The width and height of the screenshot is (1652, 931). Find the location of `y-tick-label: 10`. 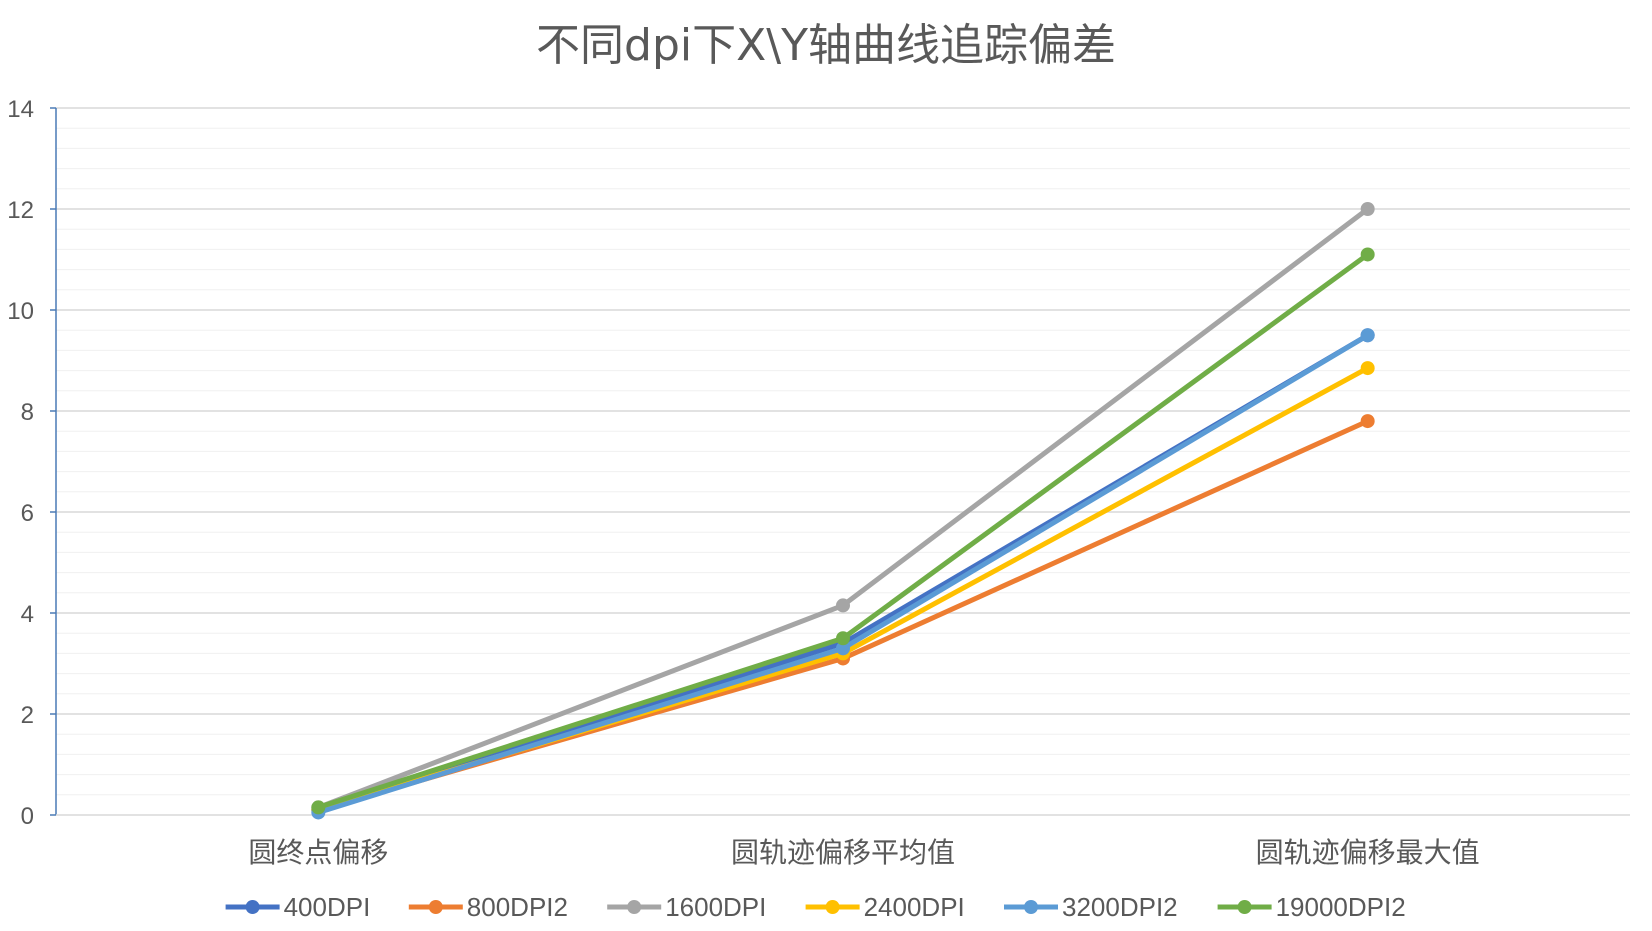

y-tick-label: 10 is located at coordinates (20, 311).